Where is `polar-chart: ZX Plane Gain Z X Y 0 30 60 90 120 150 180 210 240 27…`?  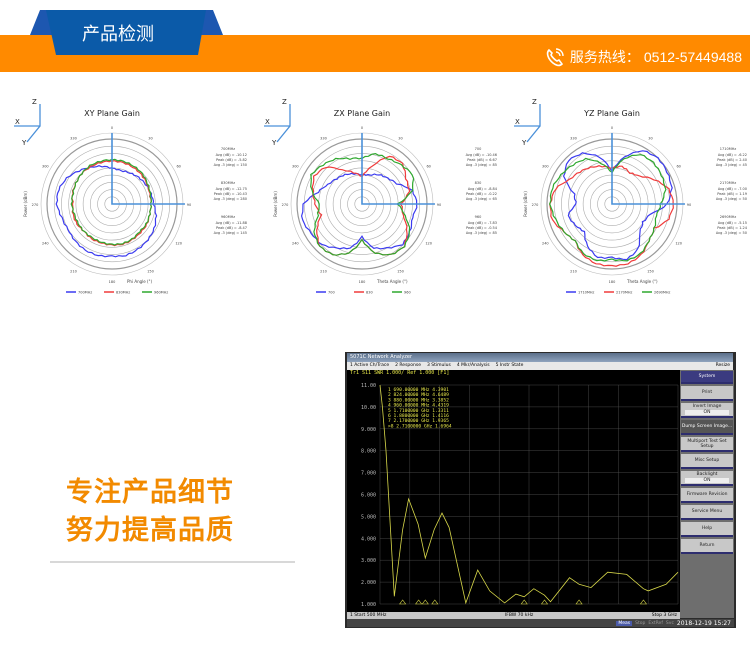 polar-chart: ZX Plane Gain Z X Y 0 30 60 90 120 150 180 210 240 27… is located at coordinates (381, 196).